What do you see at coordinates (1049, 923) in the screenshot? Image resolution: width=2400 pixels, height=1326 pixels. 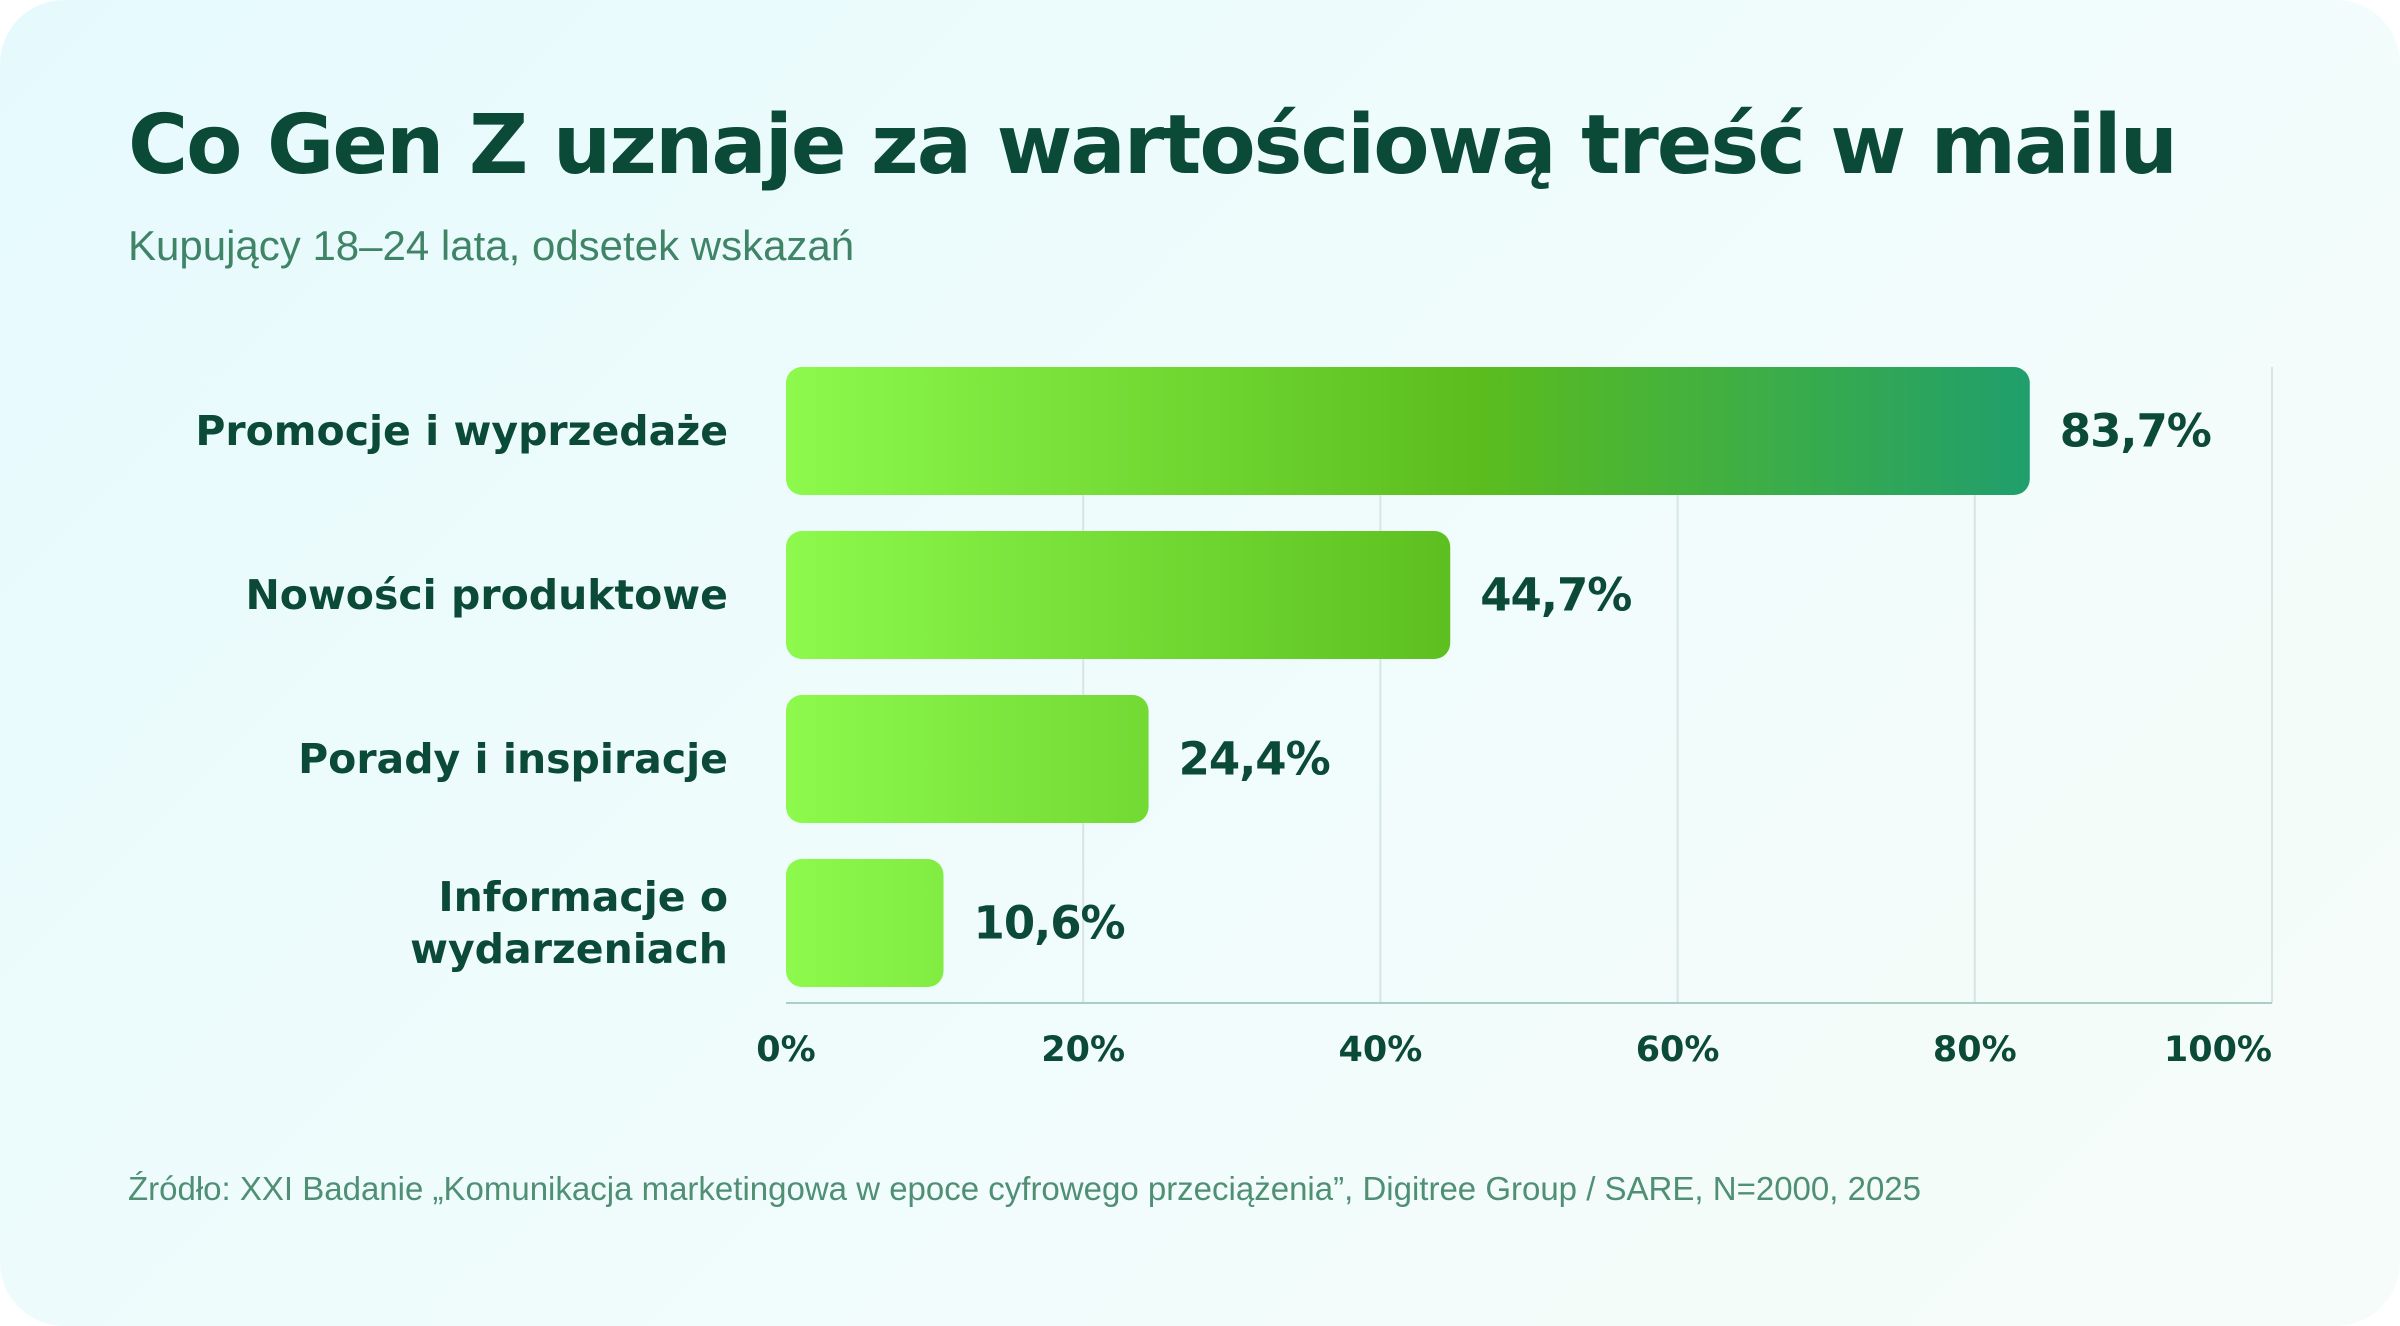 I see `value-label: 10,6%` at bounding box center [1049, 923].